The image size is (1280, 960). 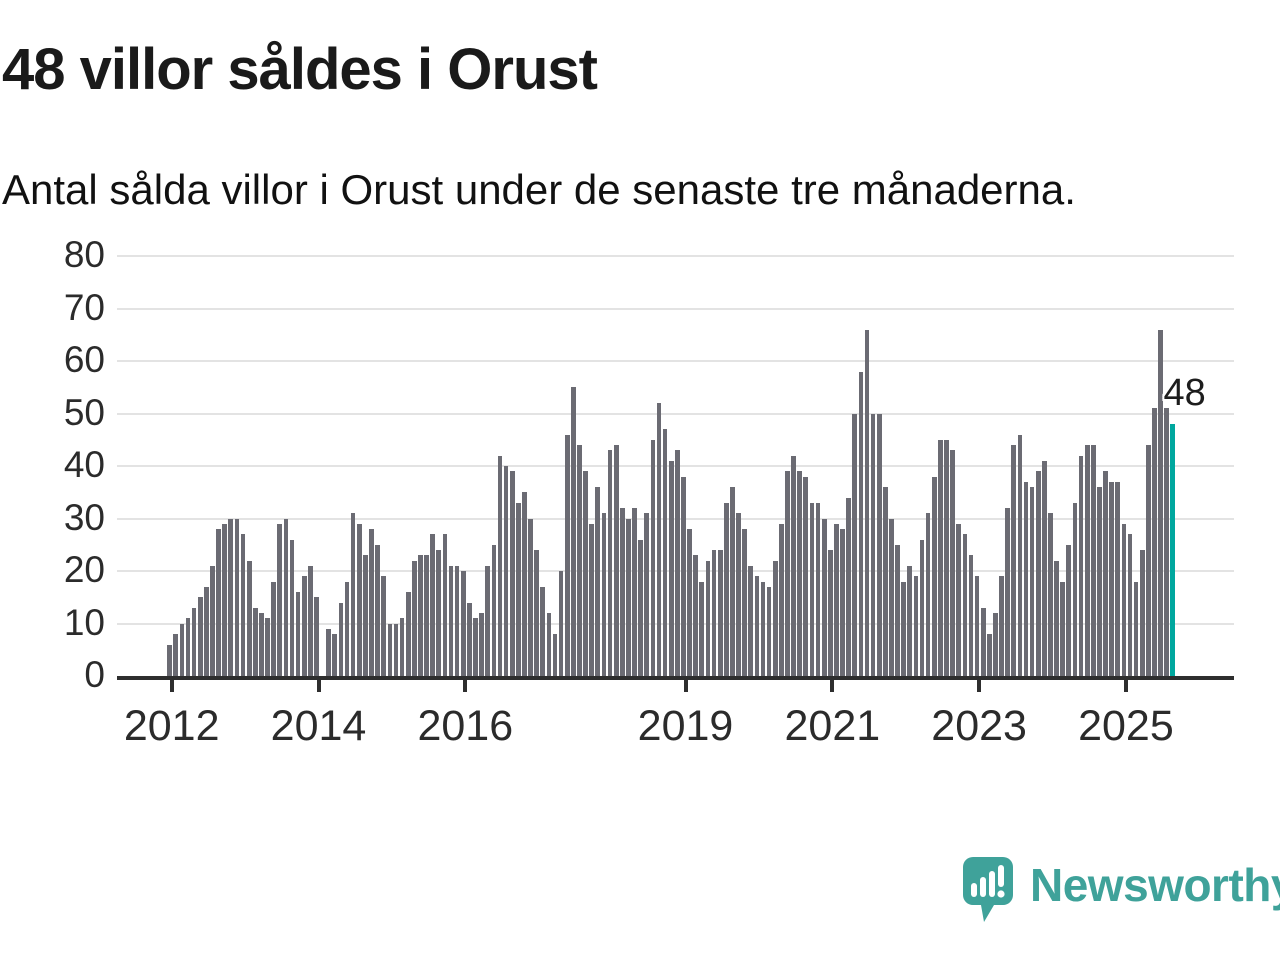 What do you see at coordinates (171, 726) in the screenshot?
I see `x-axis-label: 2012` at bounding box center [171, 726].